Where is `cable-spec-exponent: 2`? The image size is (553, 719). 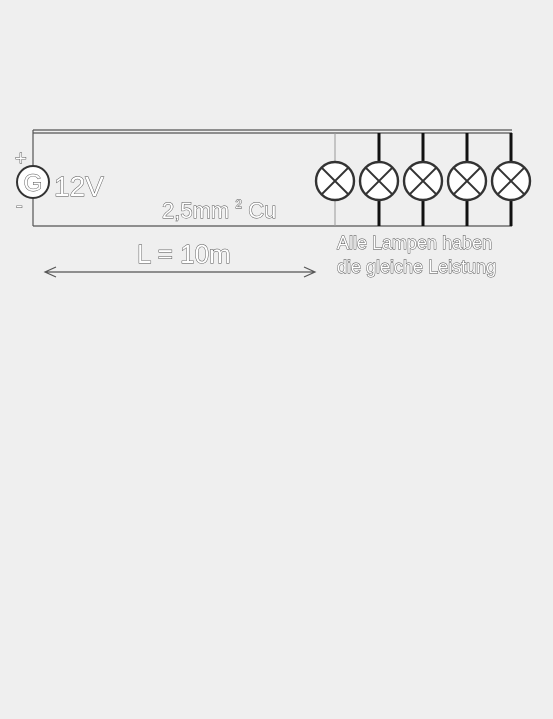 cable-spec-exponent: 2 is located at coordinates (238, 204).